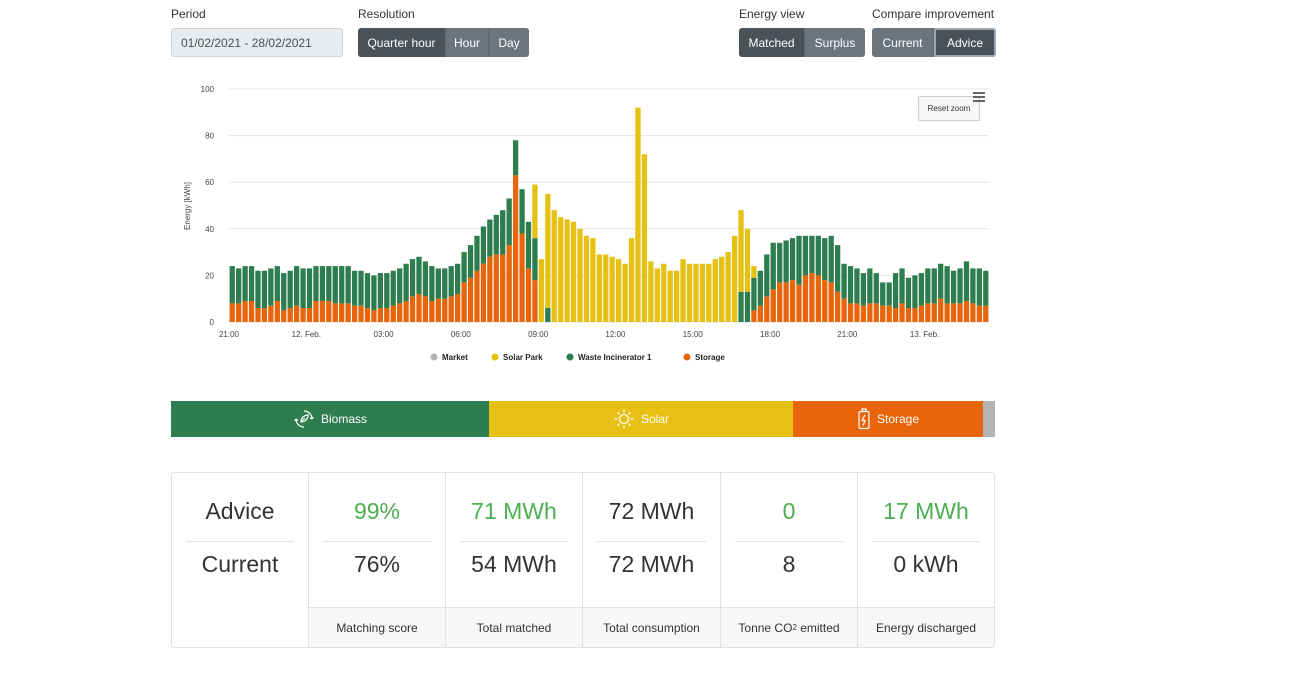  I want to click on energy-view-matched-button: Matched, so click(772, 42).